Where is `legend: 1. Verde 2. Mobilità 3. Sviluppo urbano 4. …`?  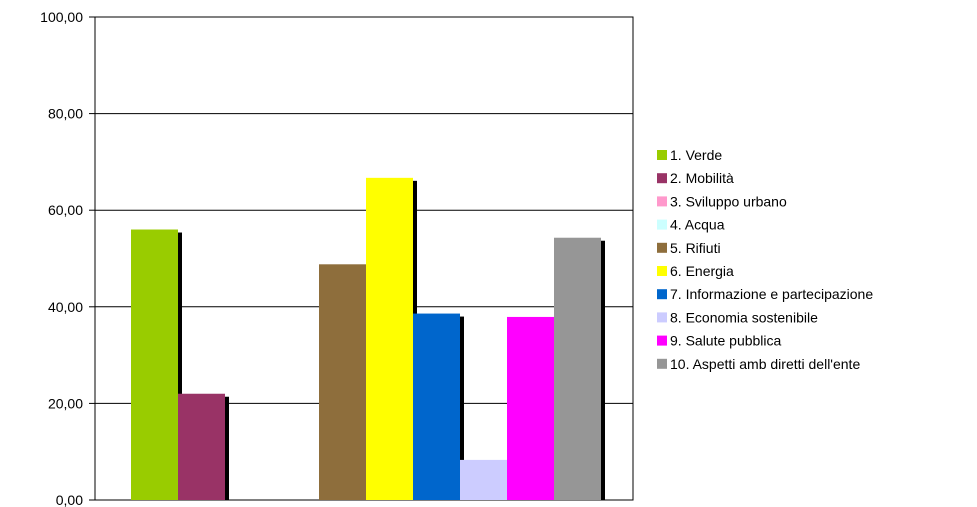
legend: 1. Verde 2. Mobilità 3. Sviluppo urbano 4. … is located at coordinates (765, 259).